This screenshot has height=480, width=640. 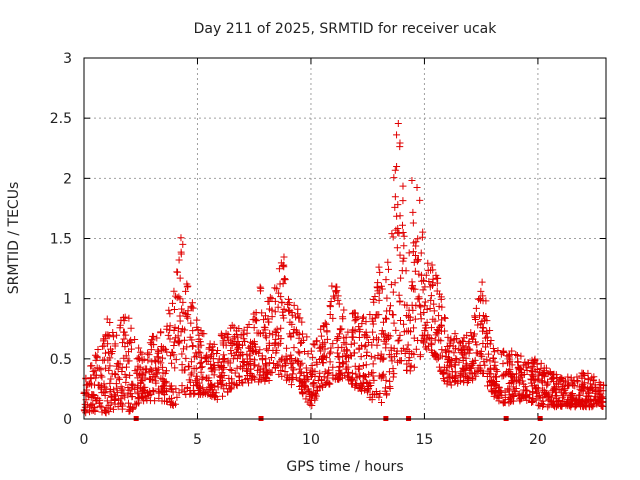 What do you see at coordinates (67, 420) in the screenshot?
I see `y-tick-label: 0` at bounding box center [67, 420].